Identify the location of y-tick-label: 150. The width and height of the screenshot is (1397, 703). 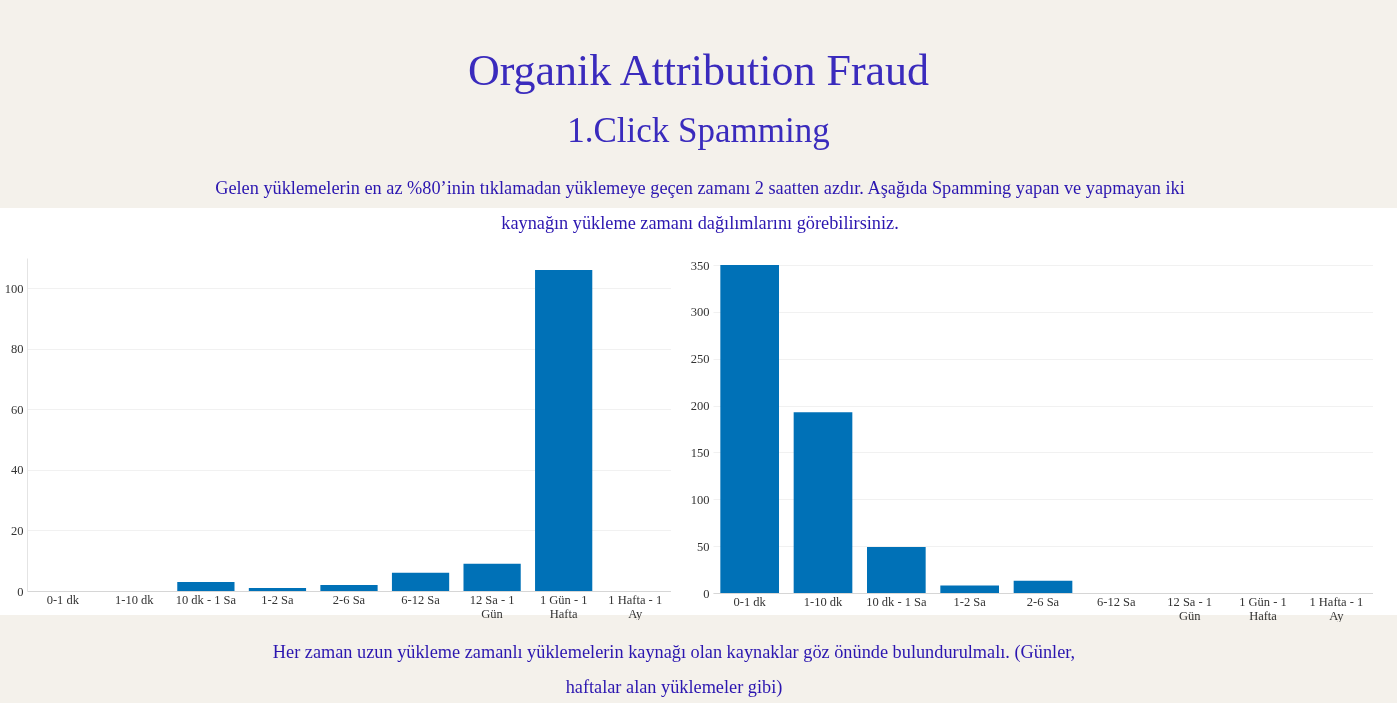
(700, 452).